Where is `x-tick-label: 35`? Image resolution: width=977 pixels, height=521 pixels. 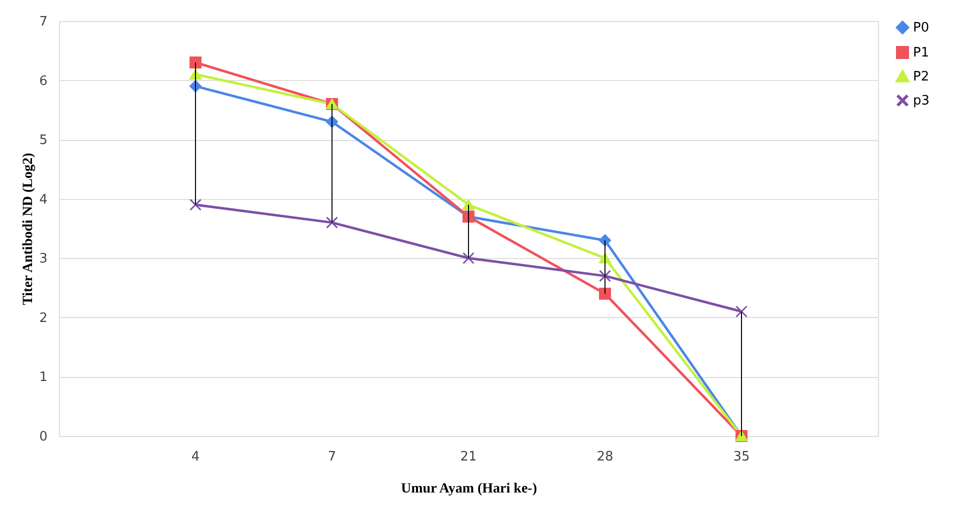 x-tick-label: 35 is located at coordinates (741, 457).